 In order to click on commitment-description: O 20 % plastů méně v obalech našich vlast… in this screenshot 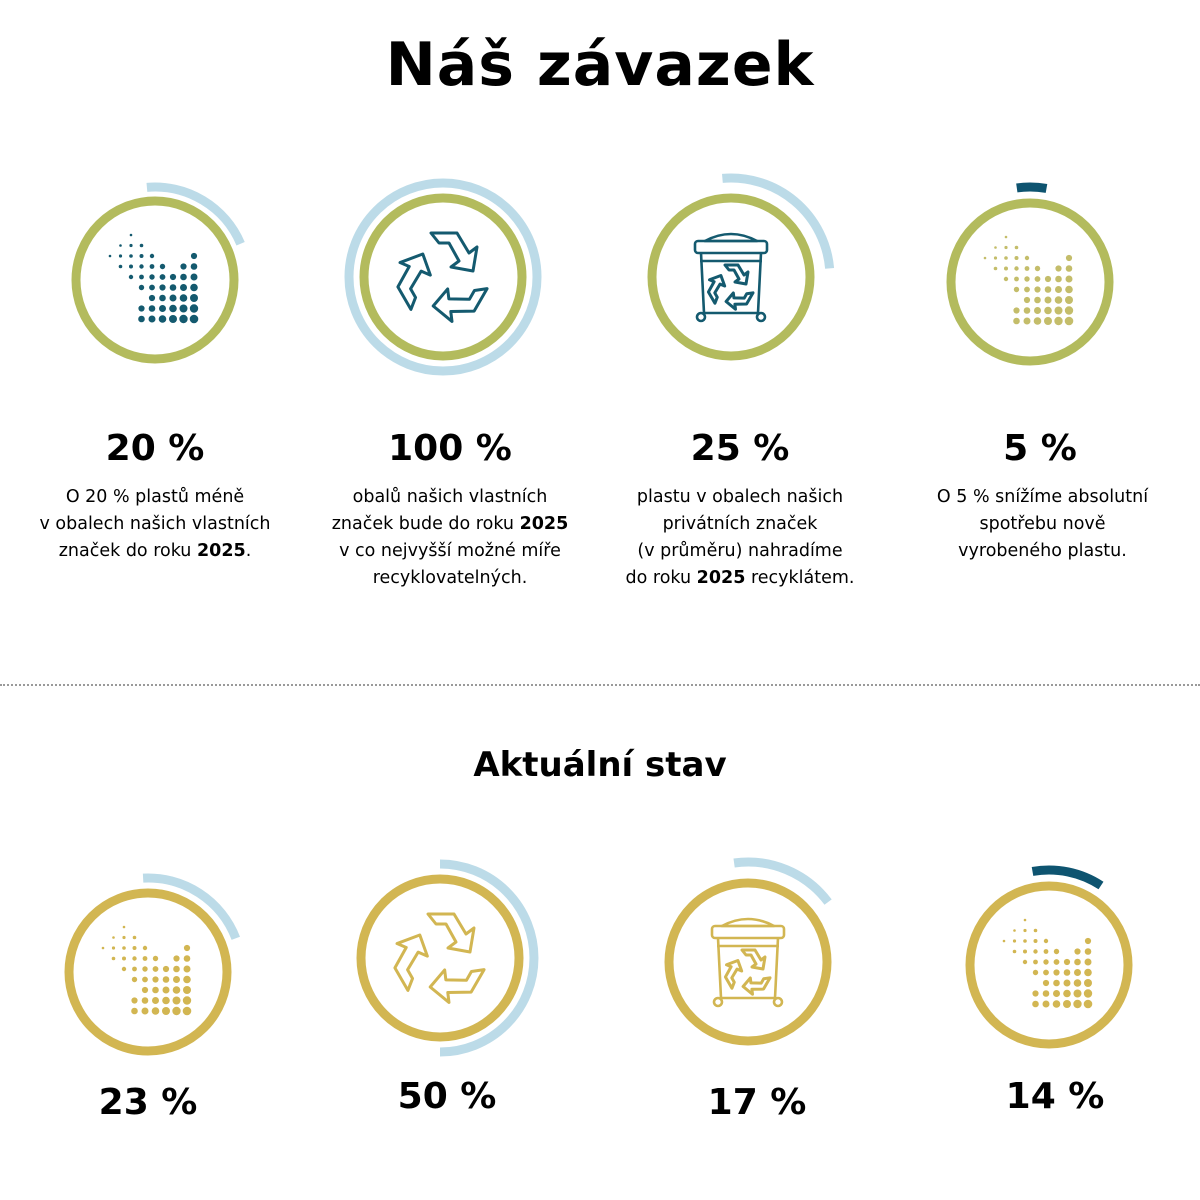, I will do `click(155, 524)`.